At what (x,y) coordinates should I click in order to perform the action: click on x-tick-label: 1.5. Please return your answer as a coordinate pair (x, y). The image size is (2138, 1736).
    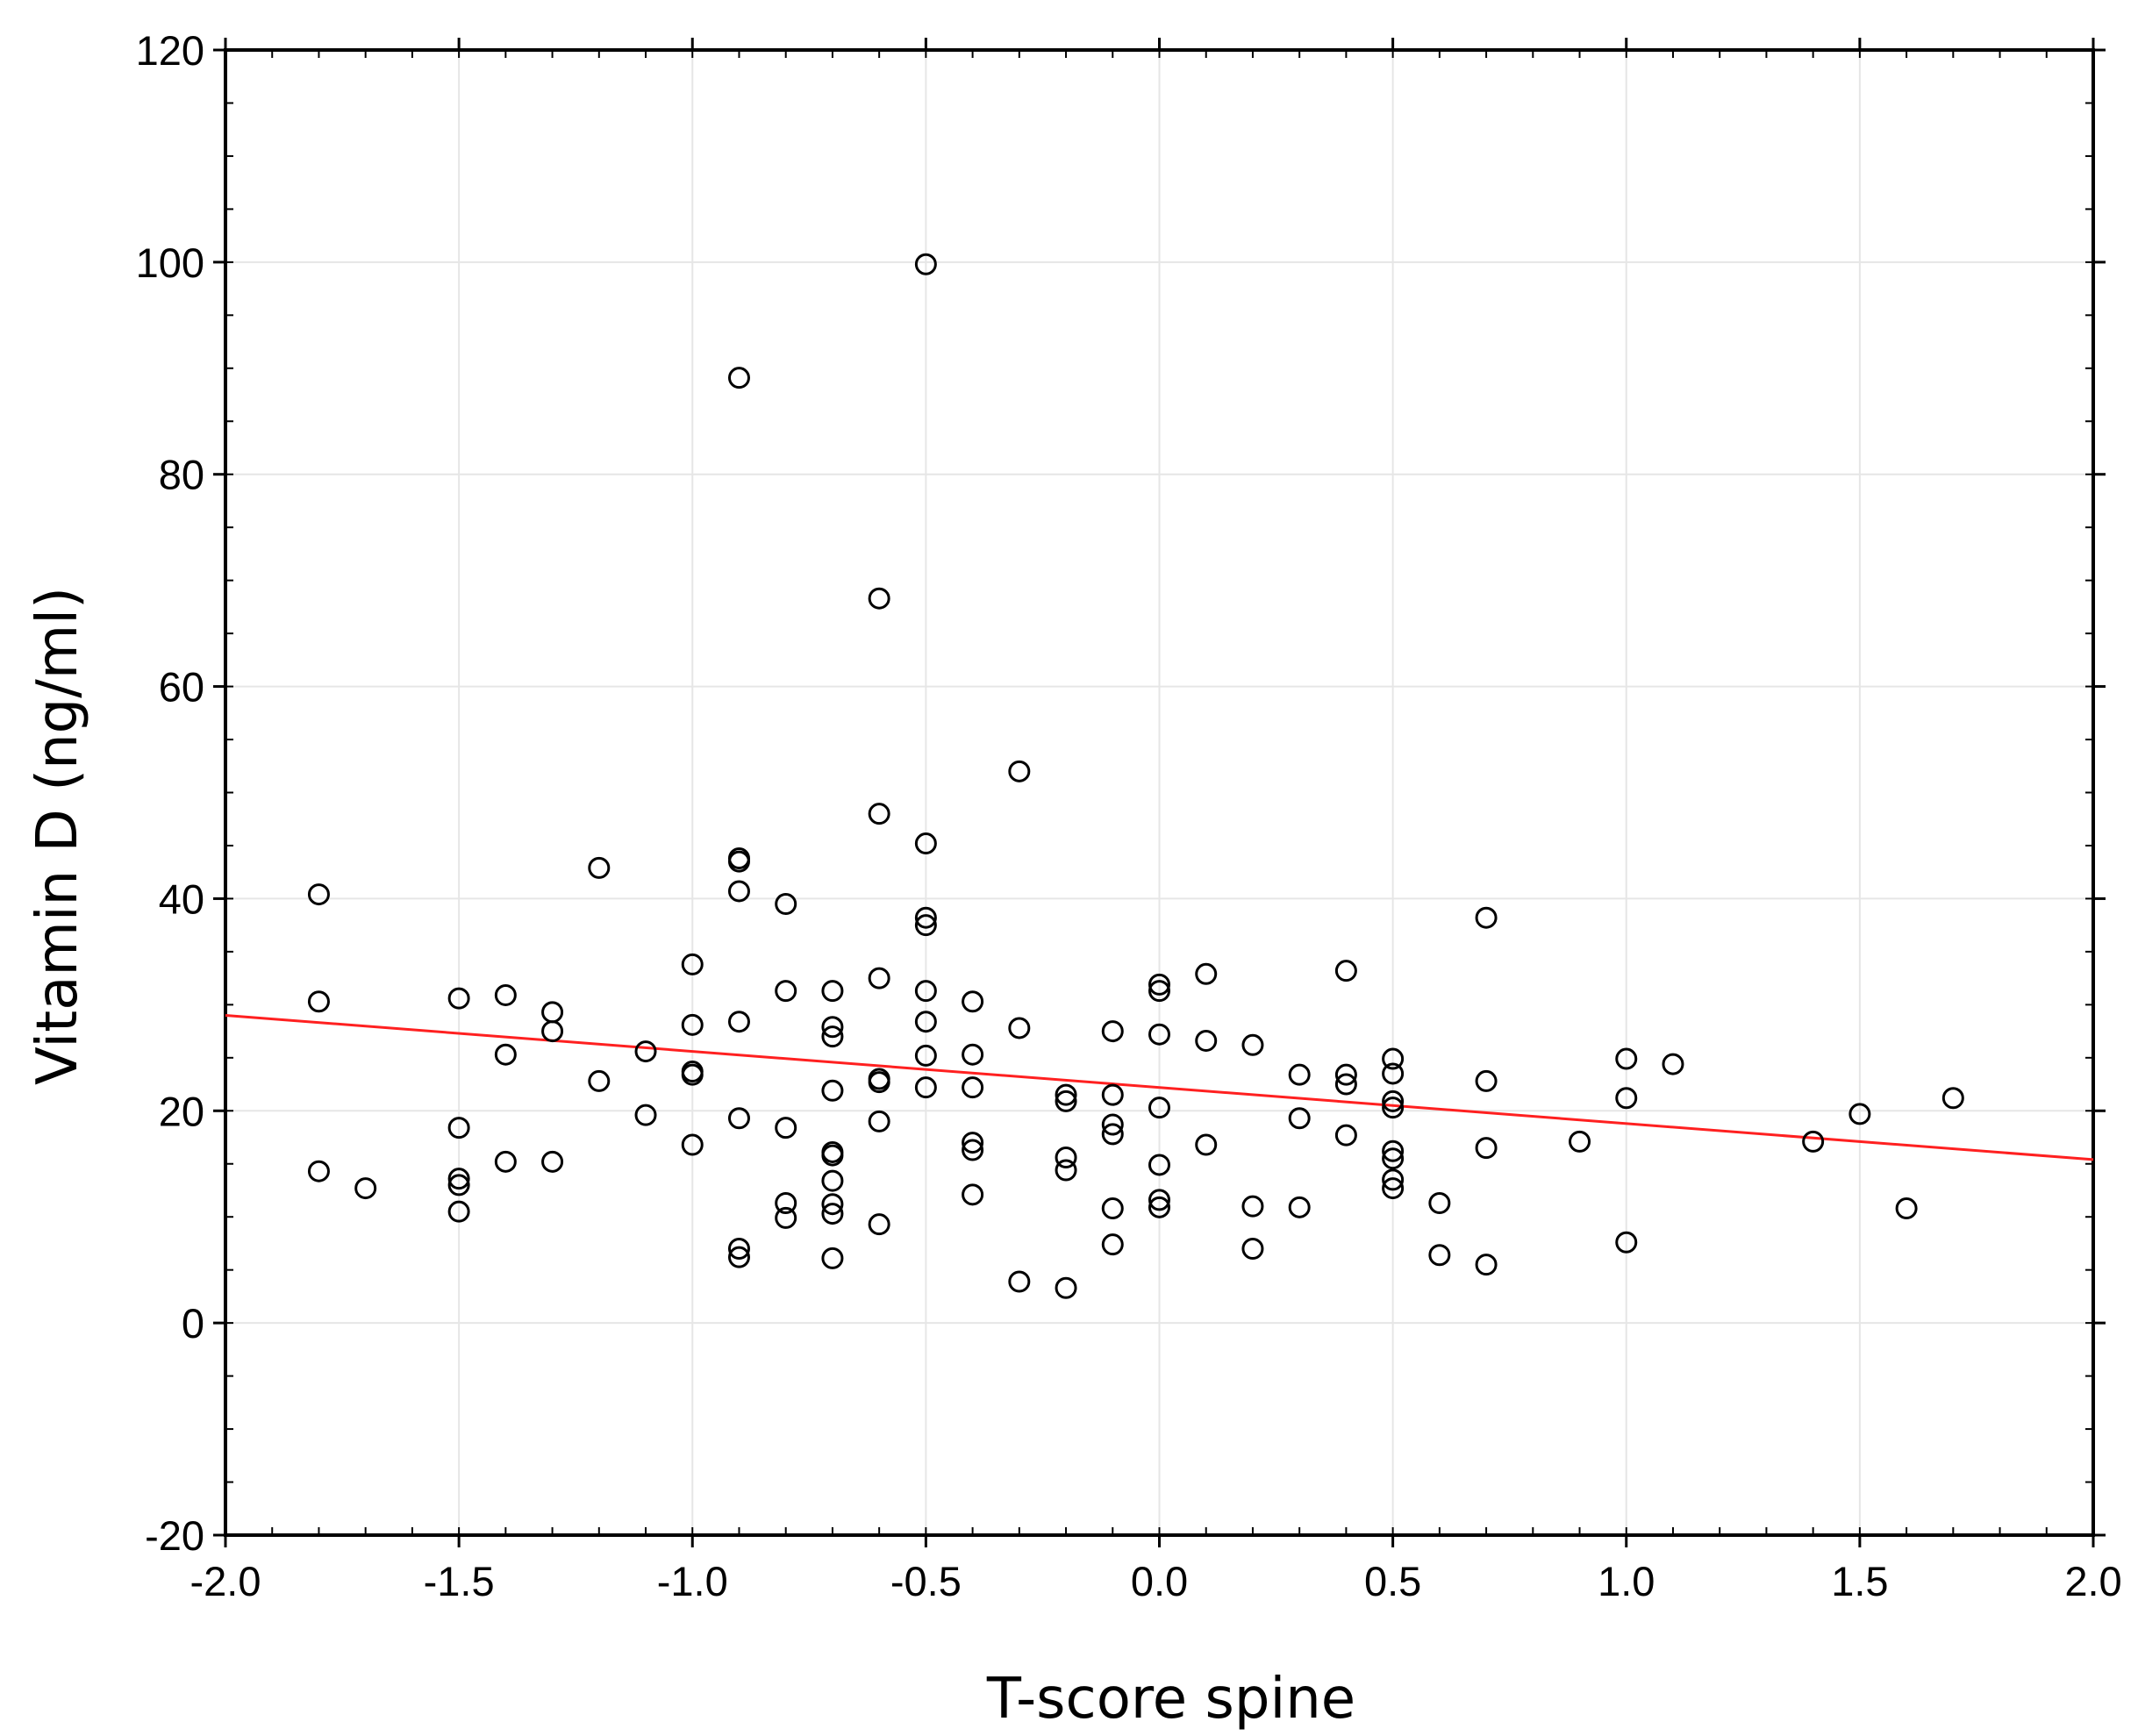
    Looking at the image, I should click on (1859, 1581).